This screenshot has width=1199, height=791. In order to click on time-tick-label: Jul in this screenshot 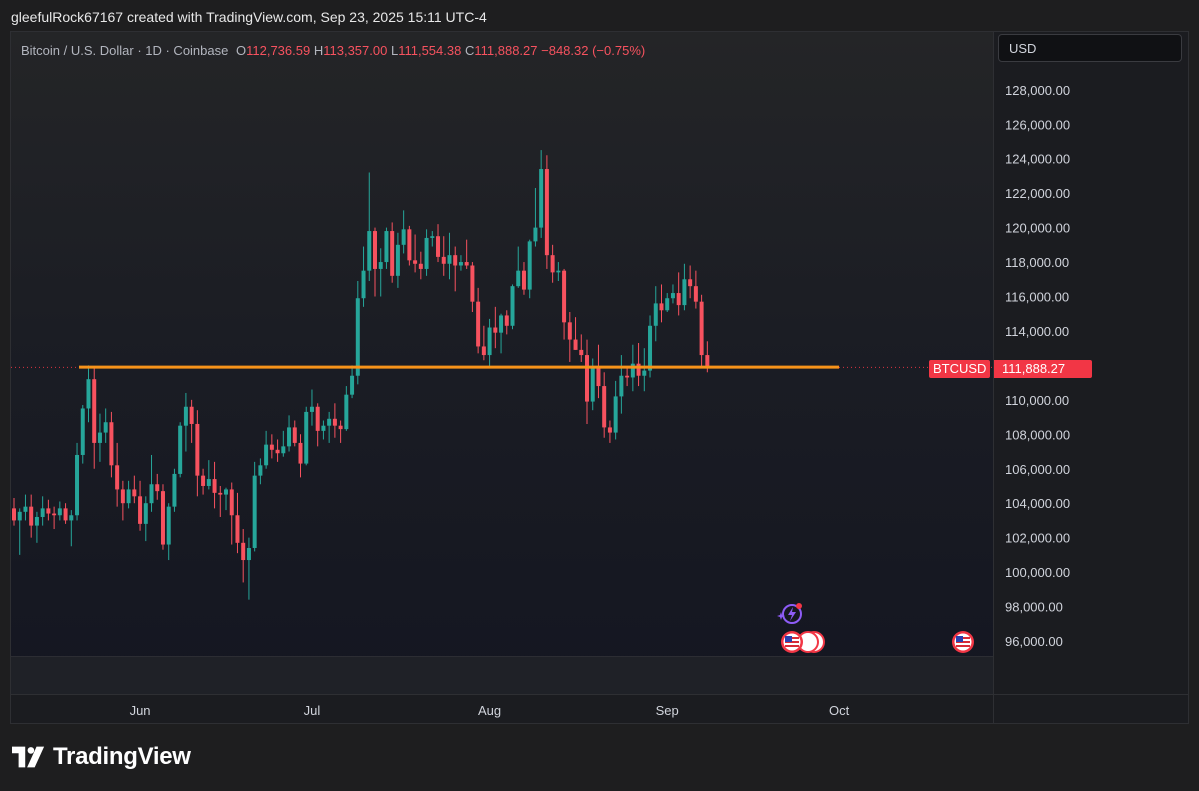, I will do `click(312, 710)`.